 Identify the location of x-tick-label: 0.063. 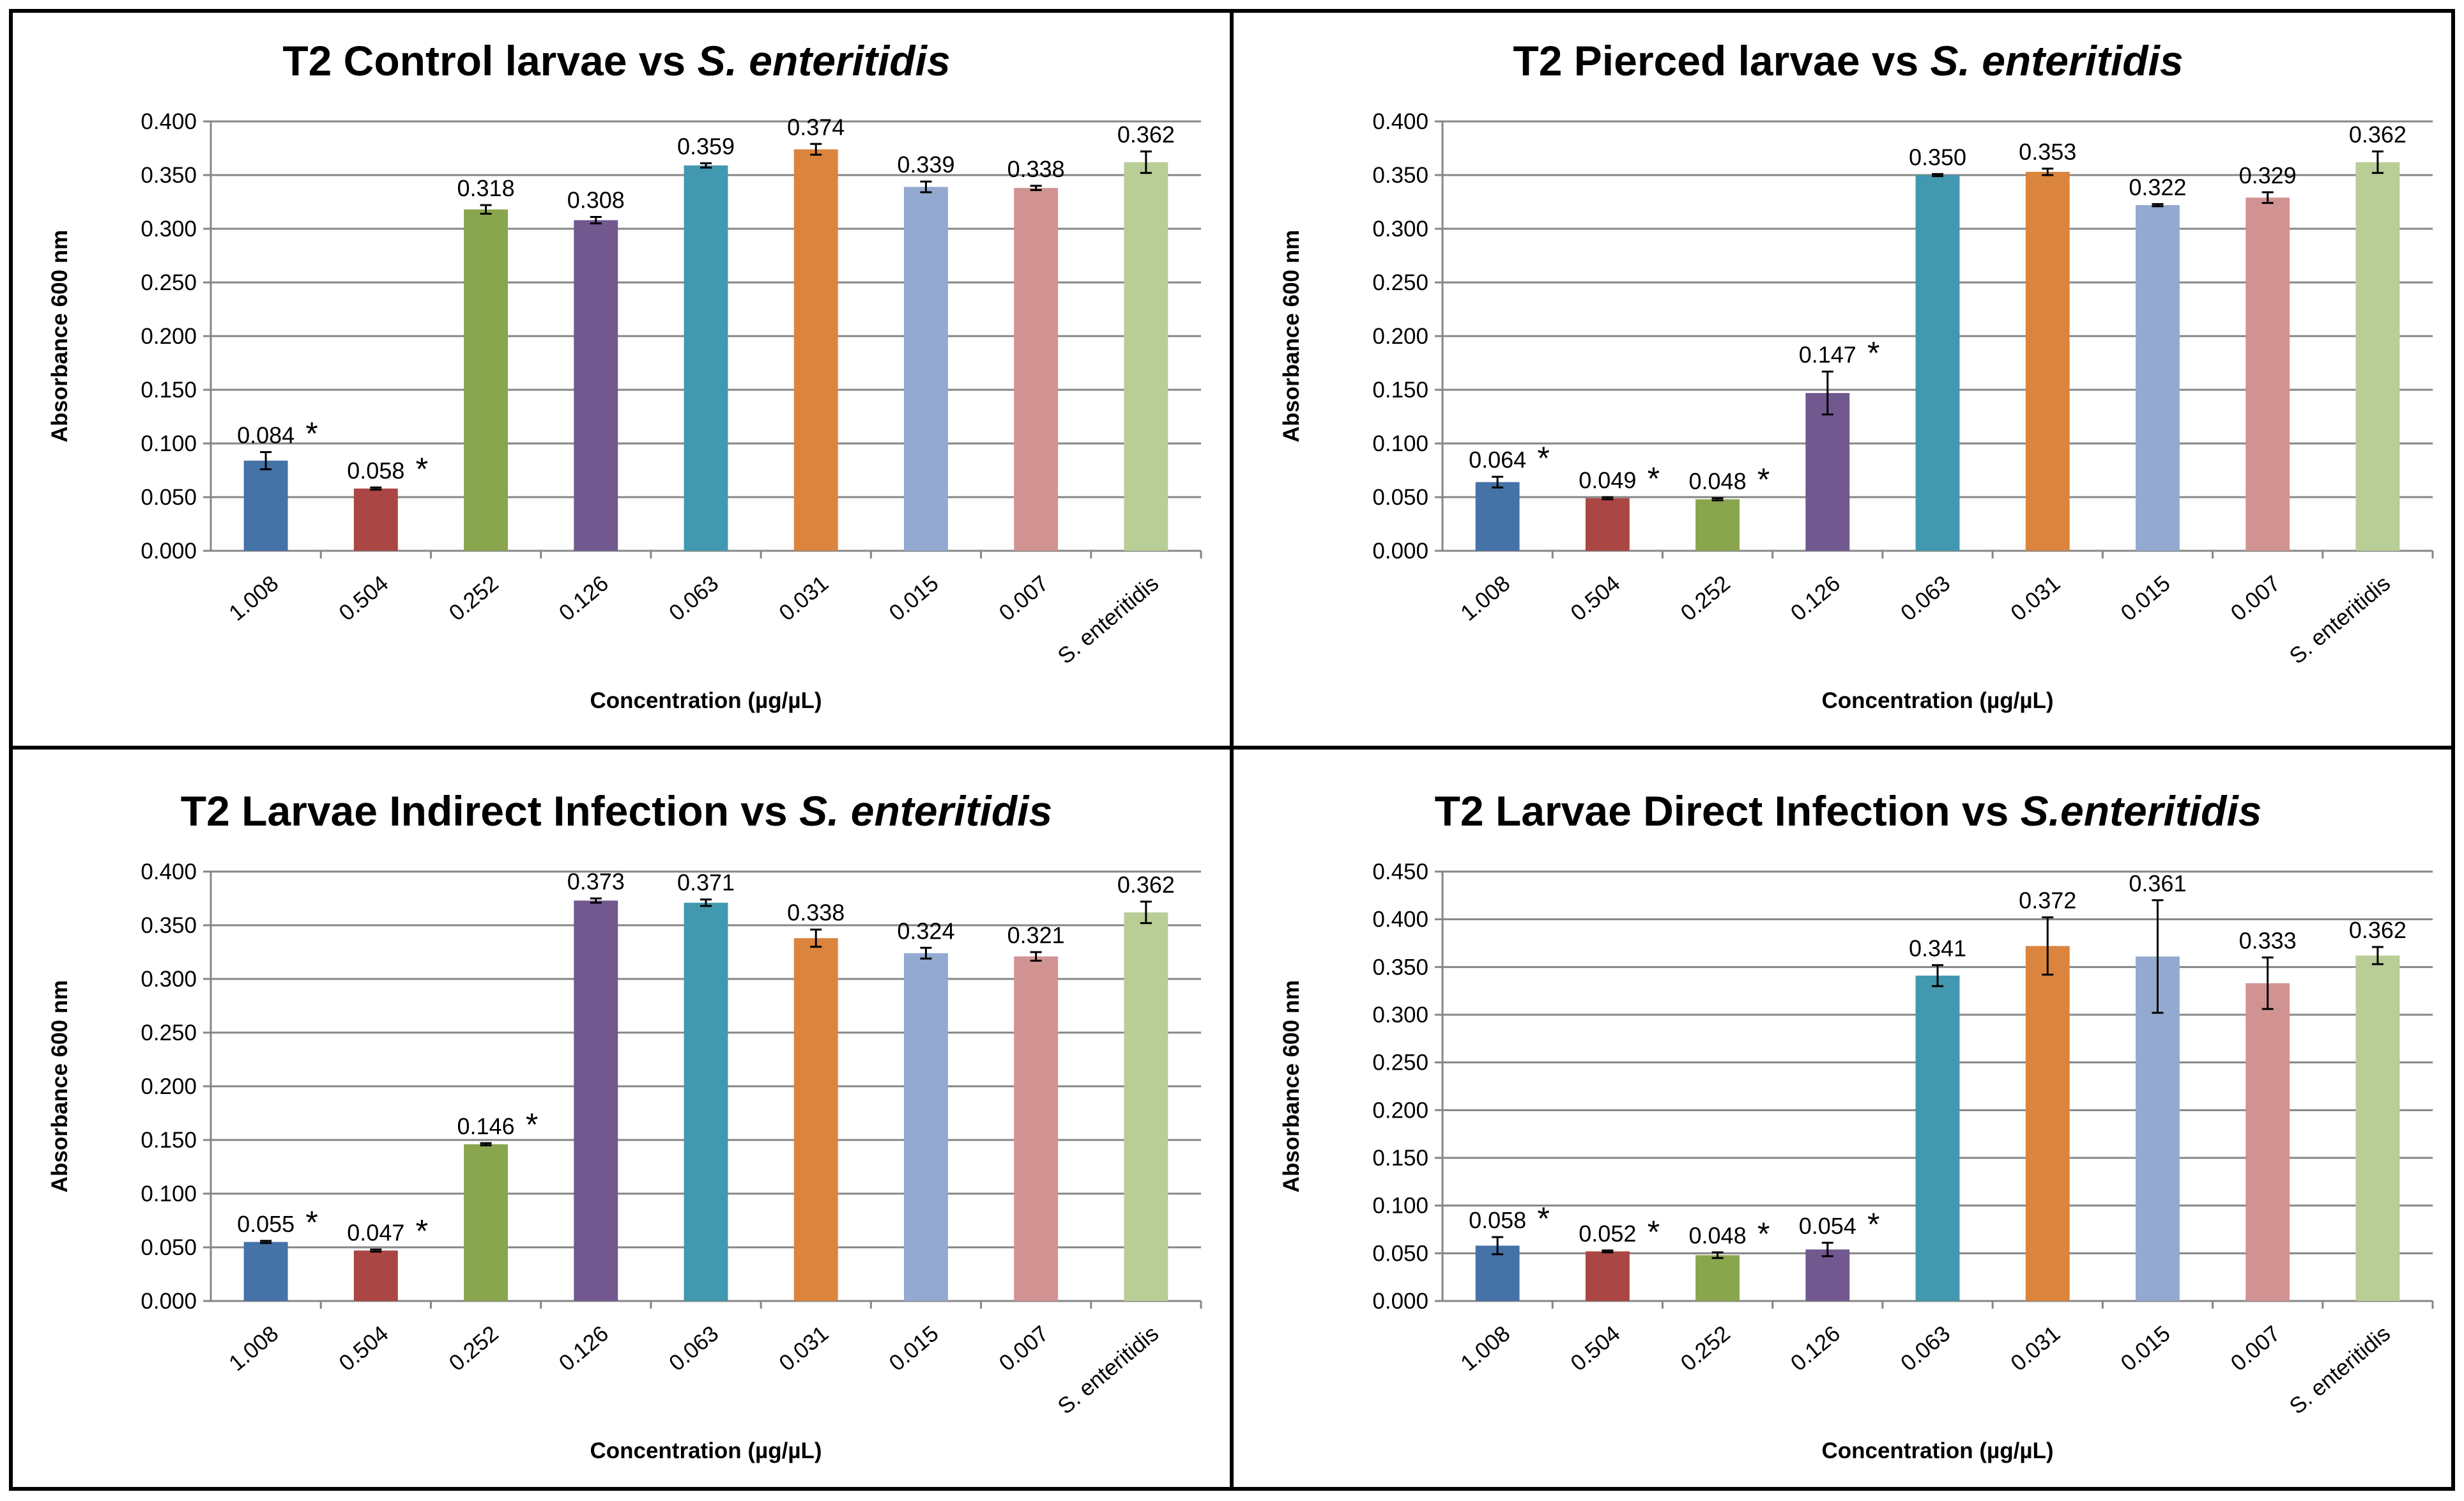
(693, 1349).